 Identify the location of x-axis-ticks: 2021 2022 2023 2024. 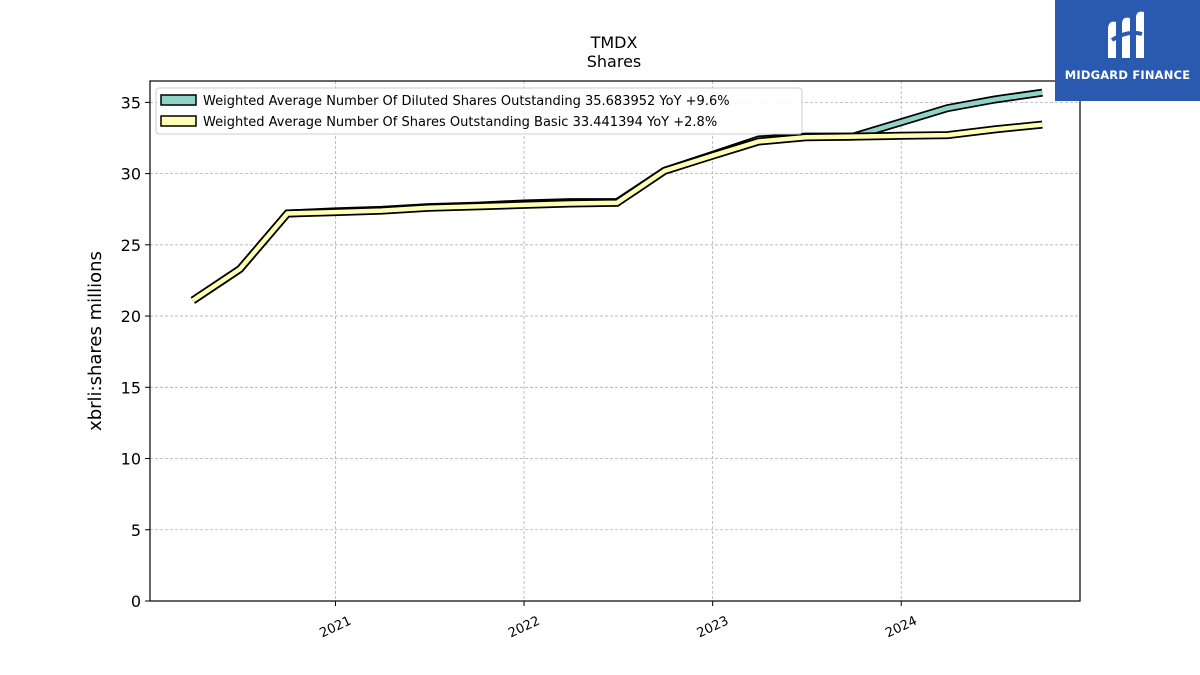
(619, 621).